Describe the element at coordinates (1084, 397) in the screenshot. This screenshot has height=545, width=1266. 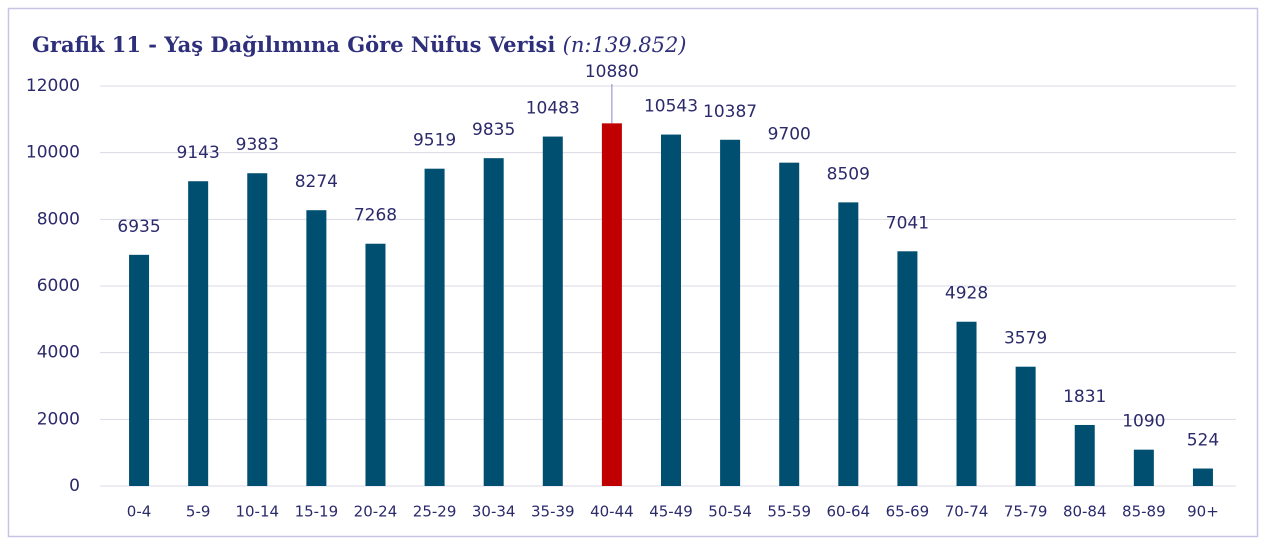
I see `data-label: 1831` at that location.